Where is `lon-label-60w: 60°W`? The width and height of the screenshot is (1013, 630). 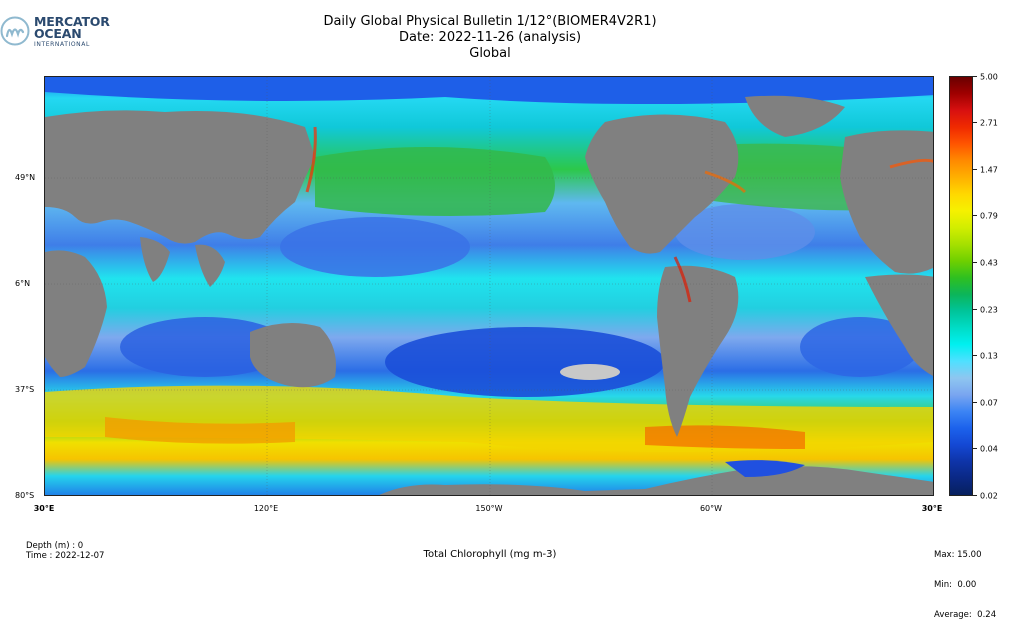 lon-label-60w: 60°W is located at coordinates (711, 508).